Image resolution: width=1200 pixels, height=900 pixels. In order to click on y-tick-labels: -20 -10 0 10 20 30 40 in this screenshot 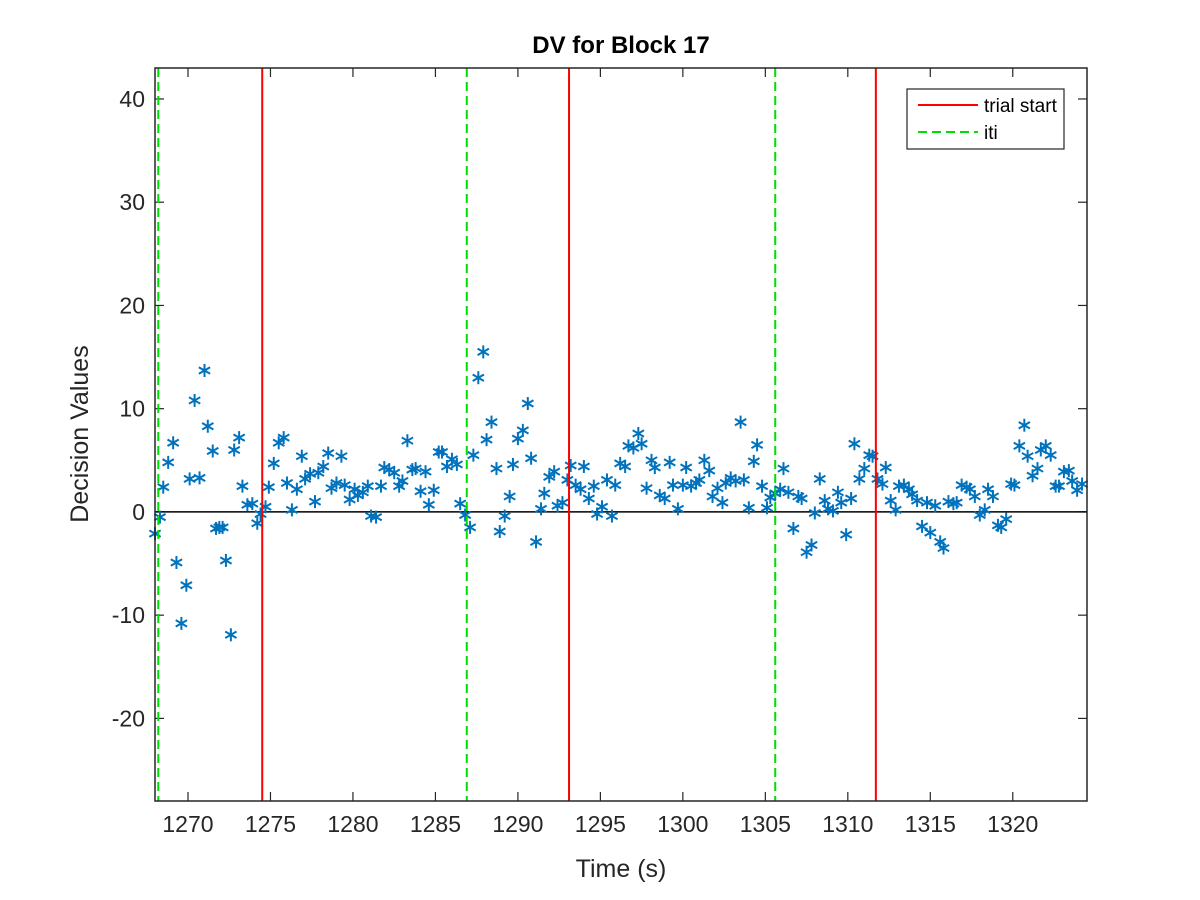, I will do `click(128, 408)`.